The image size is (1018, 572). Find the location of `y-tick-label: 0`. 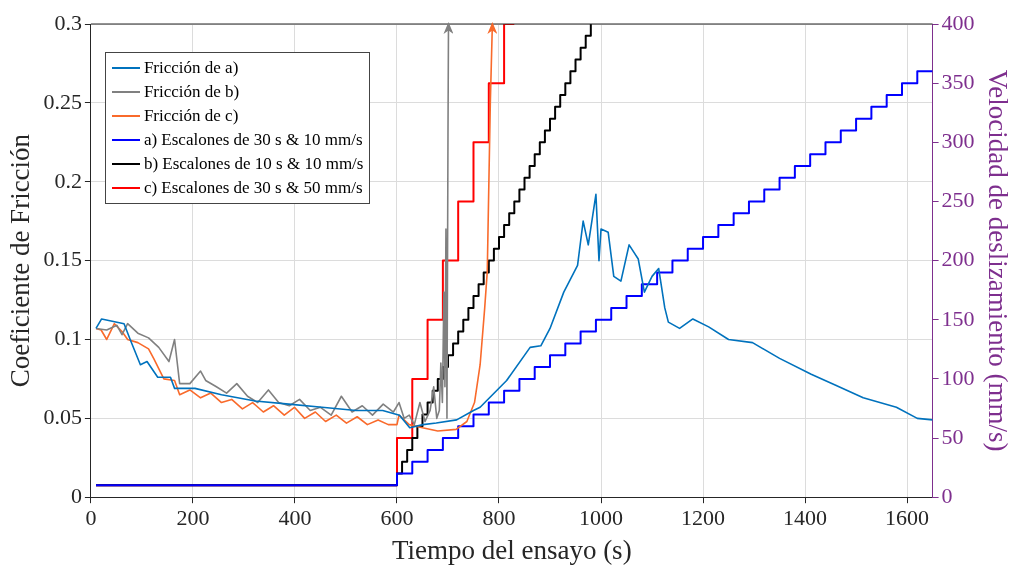

y-tick-label: 0 is located at coordinates (76, 495).